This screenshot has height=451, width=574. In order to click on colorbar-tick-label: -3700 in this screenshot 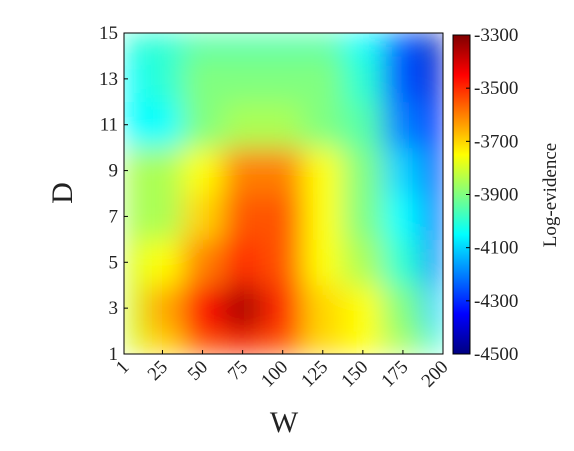, I will do `click(496, 141)`.